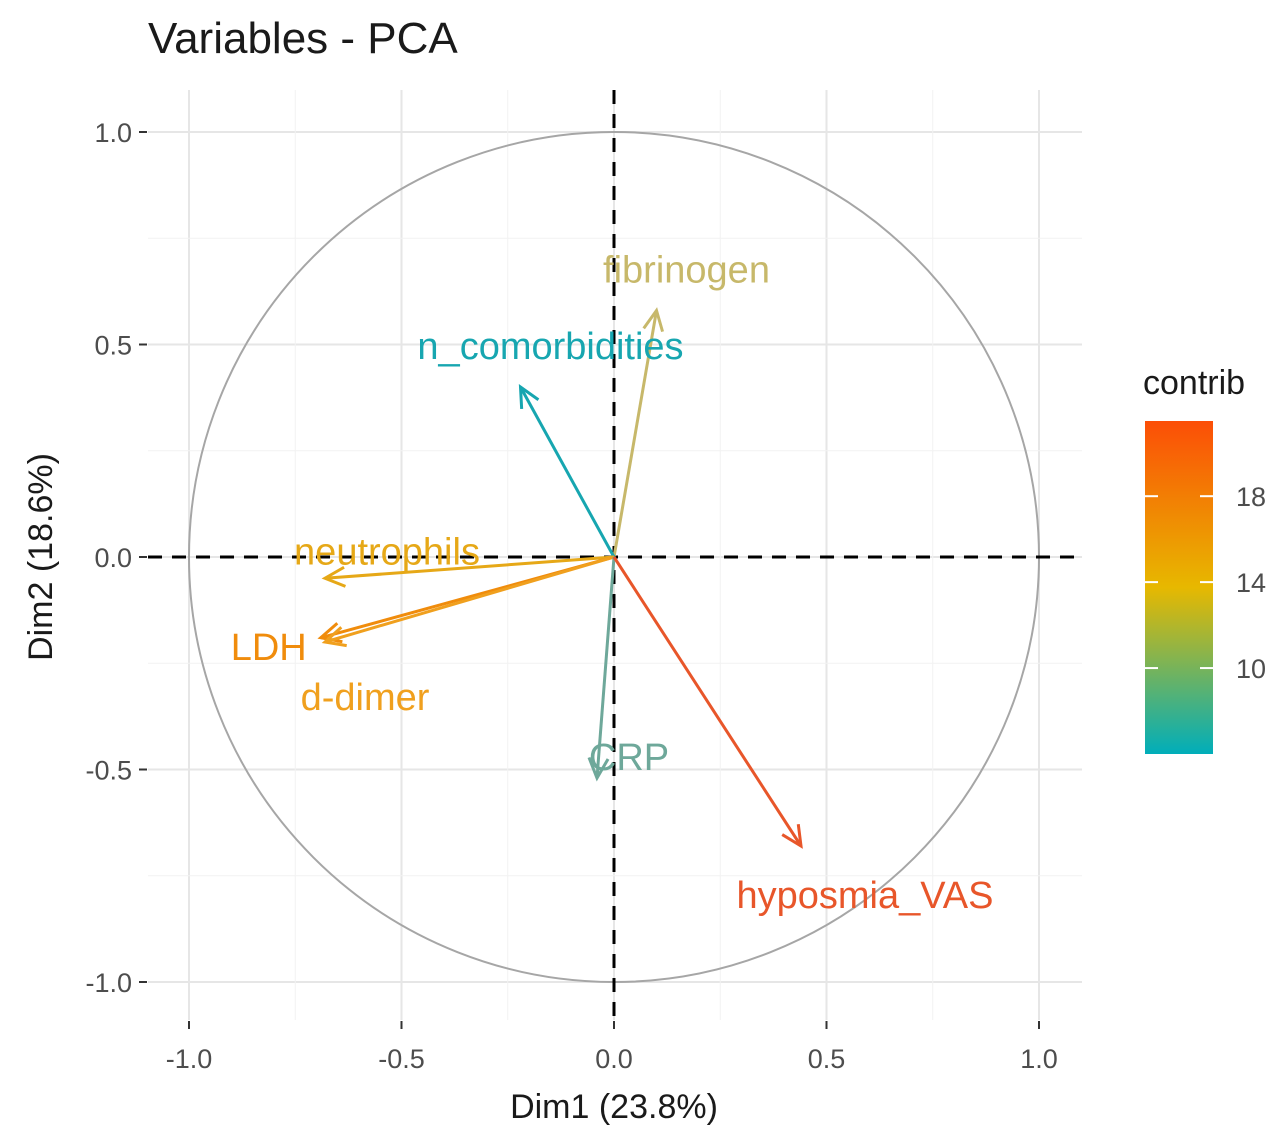  I want to click on x-tick-label: -0.5, so click(401, 1059).